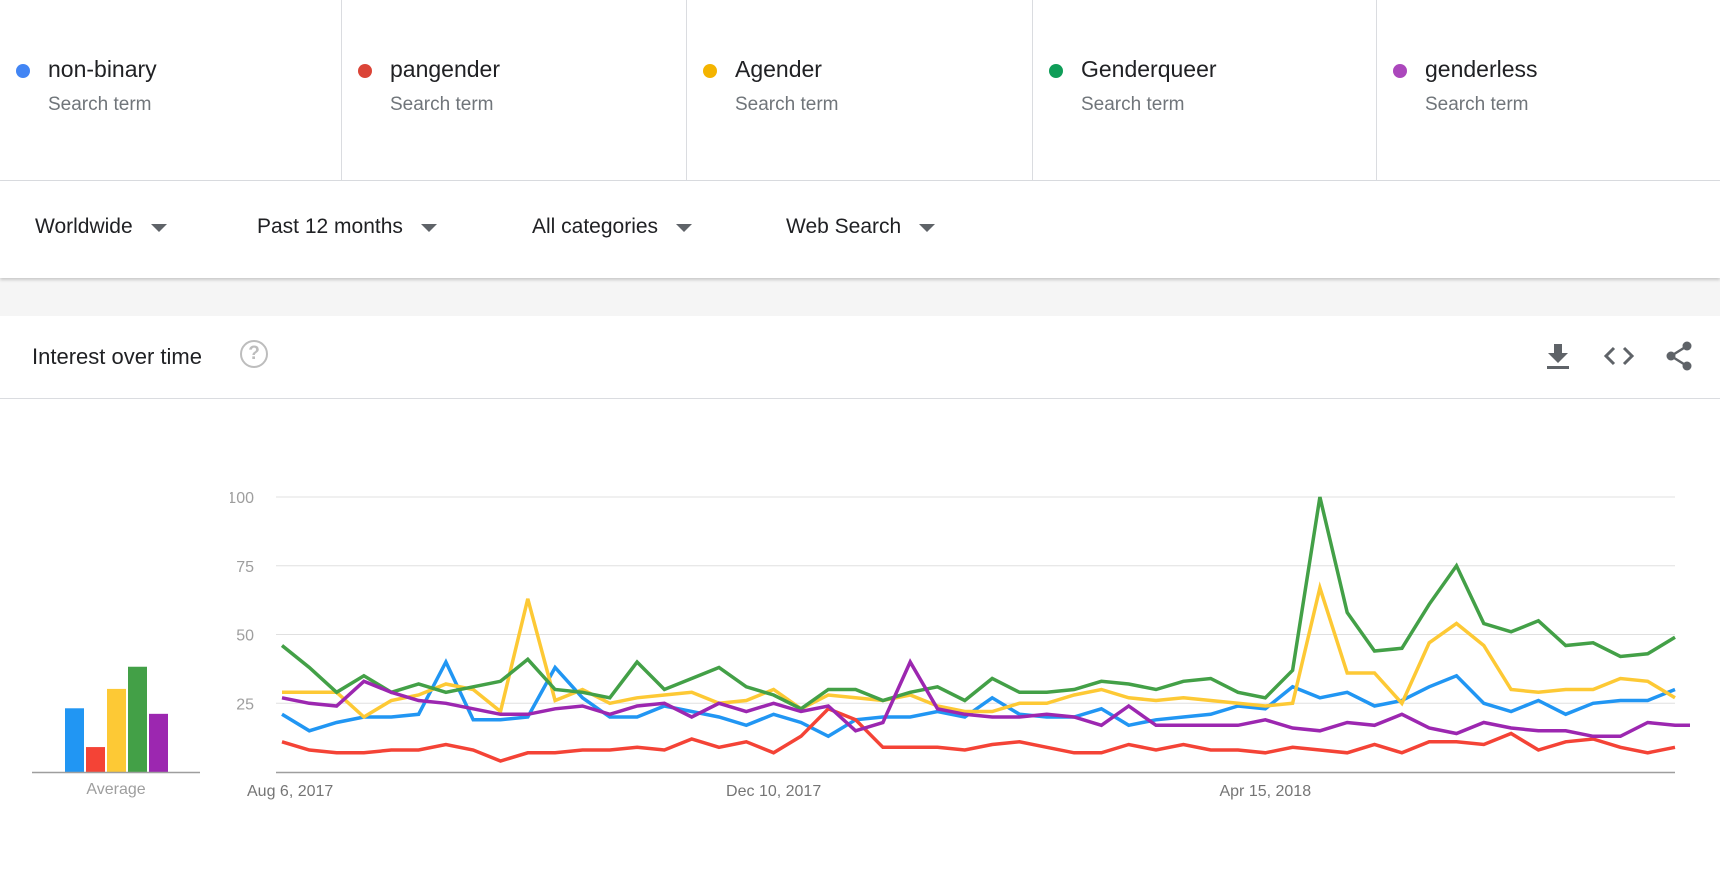 The height and width of the screenshot is (884, 1720). What do you see at coordinates (860, 297) in the screenshot?
I see `section-divider` at bounding box center [860, 297].